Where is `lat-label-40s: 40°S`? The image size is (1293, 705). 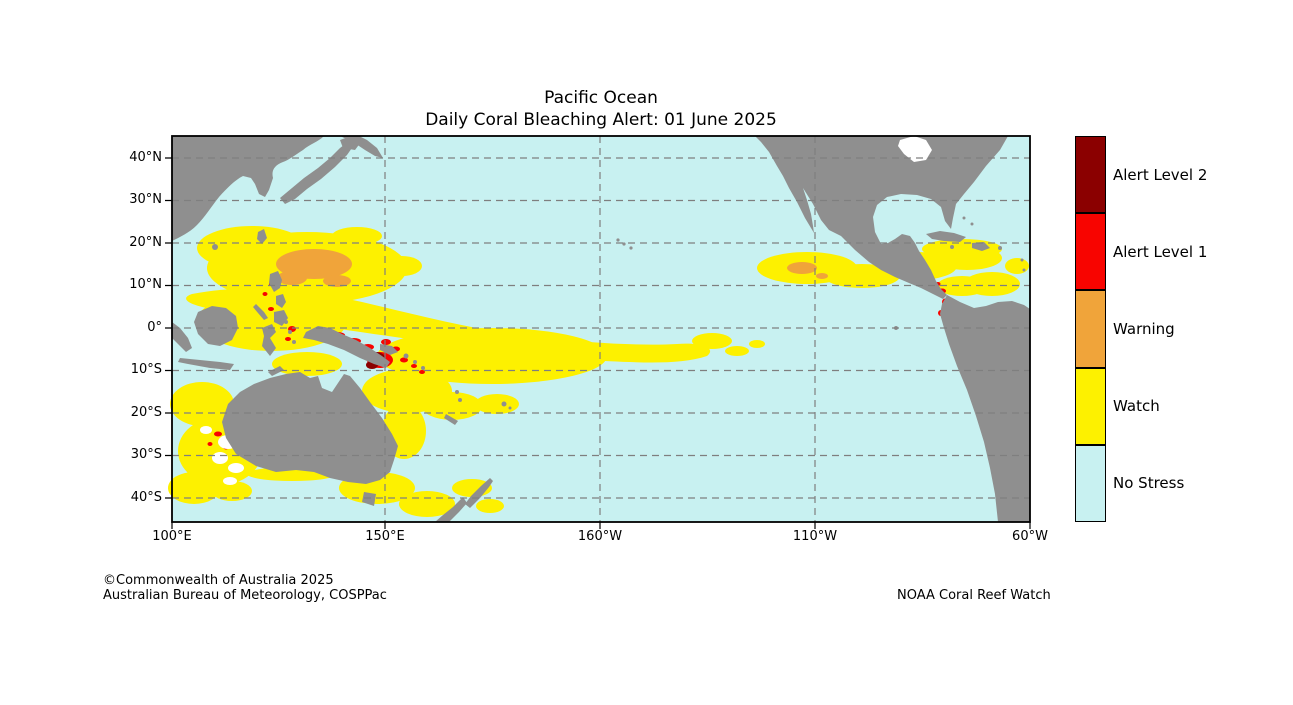
lat-label-40s: 40°S is located at coordinates (146, 497).